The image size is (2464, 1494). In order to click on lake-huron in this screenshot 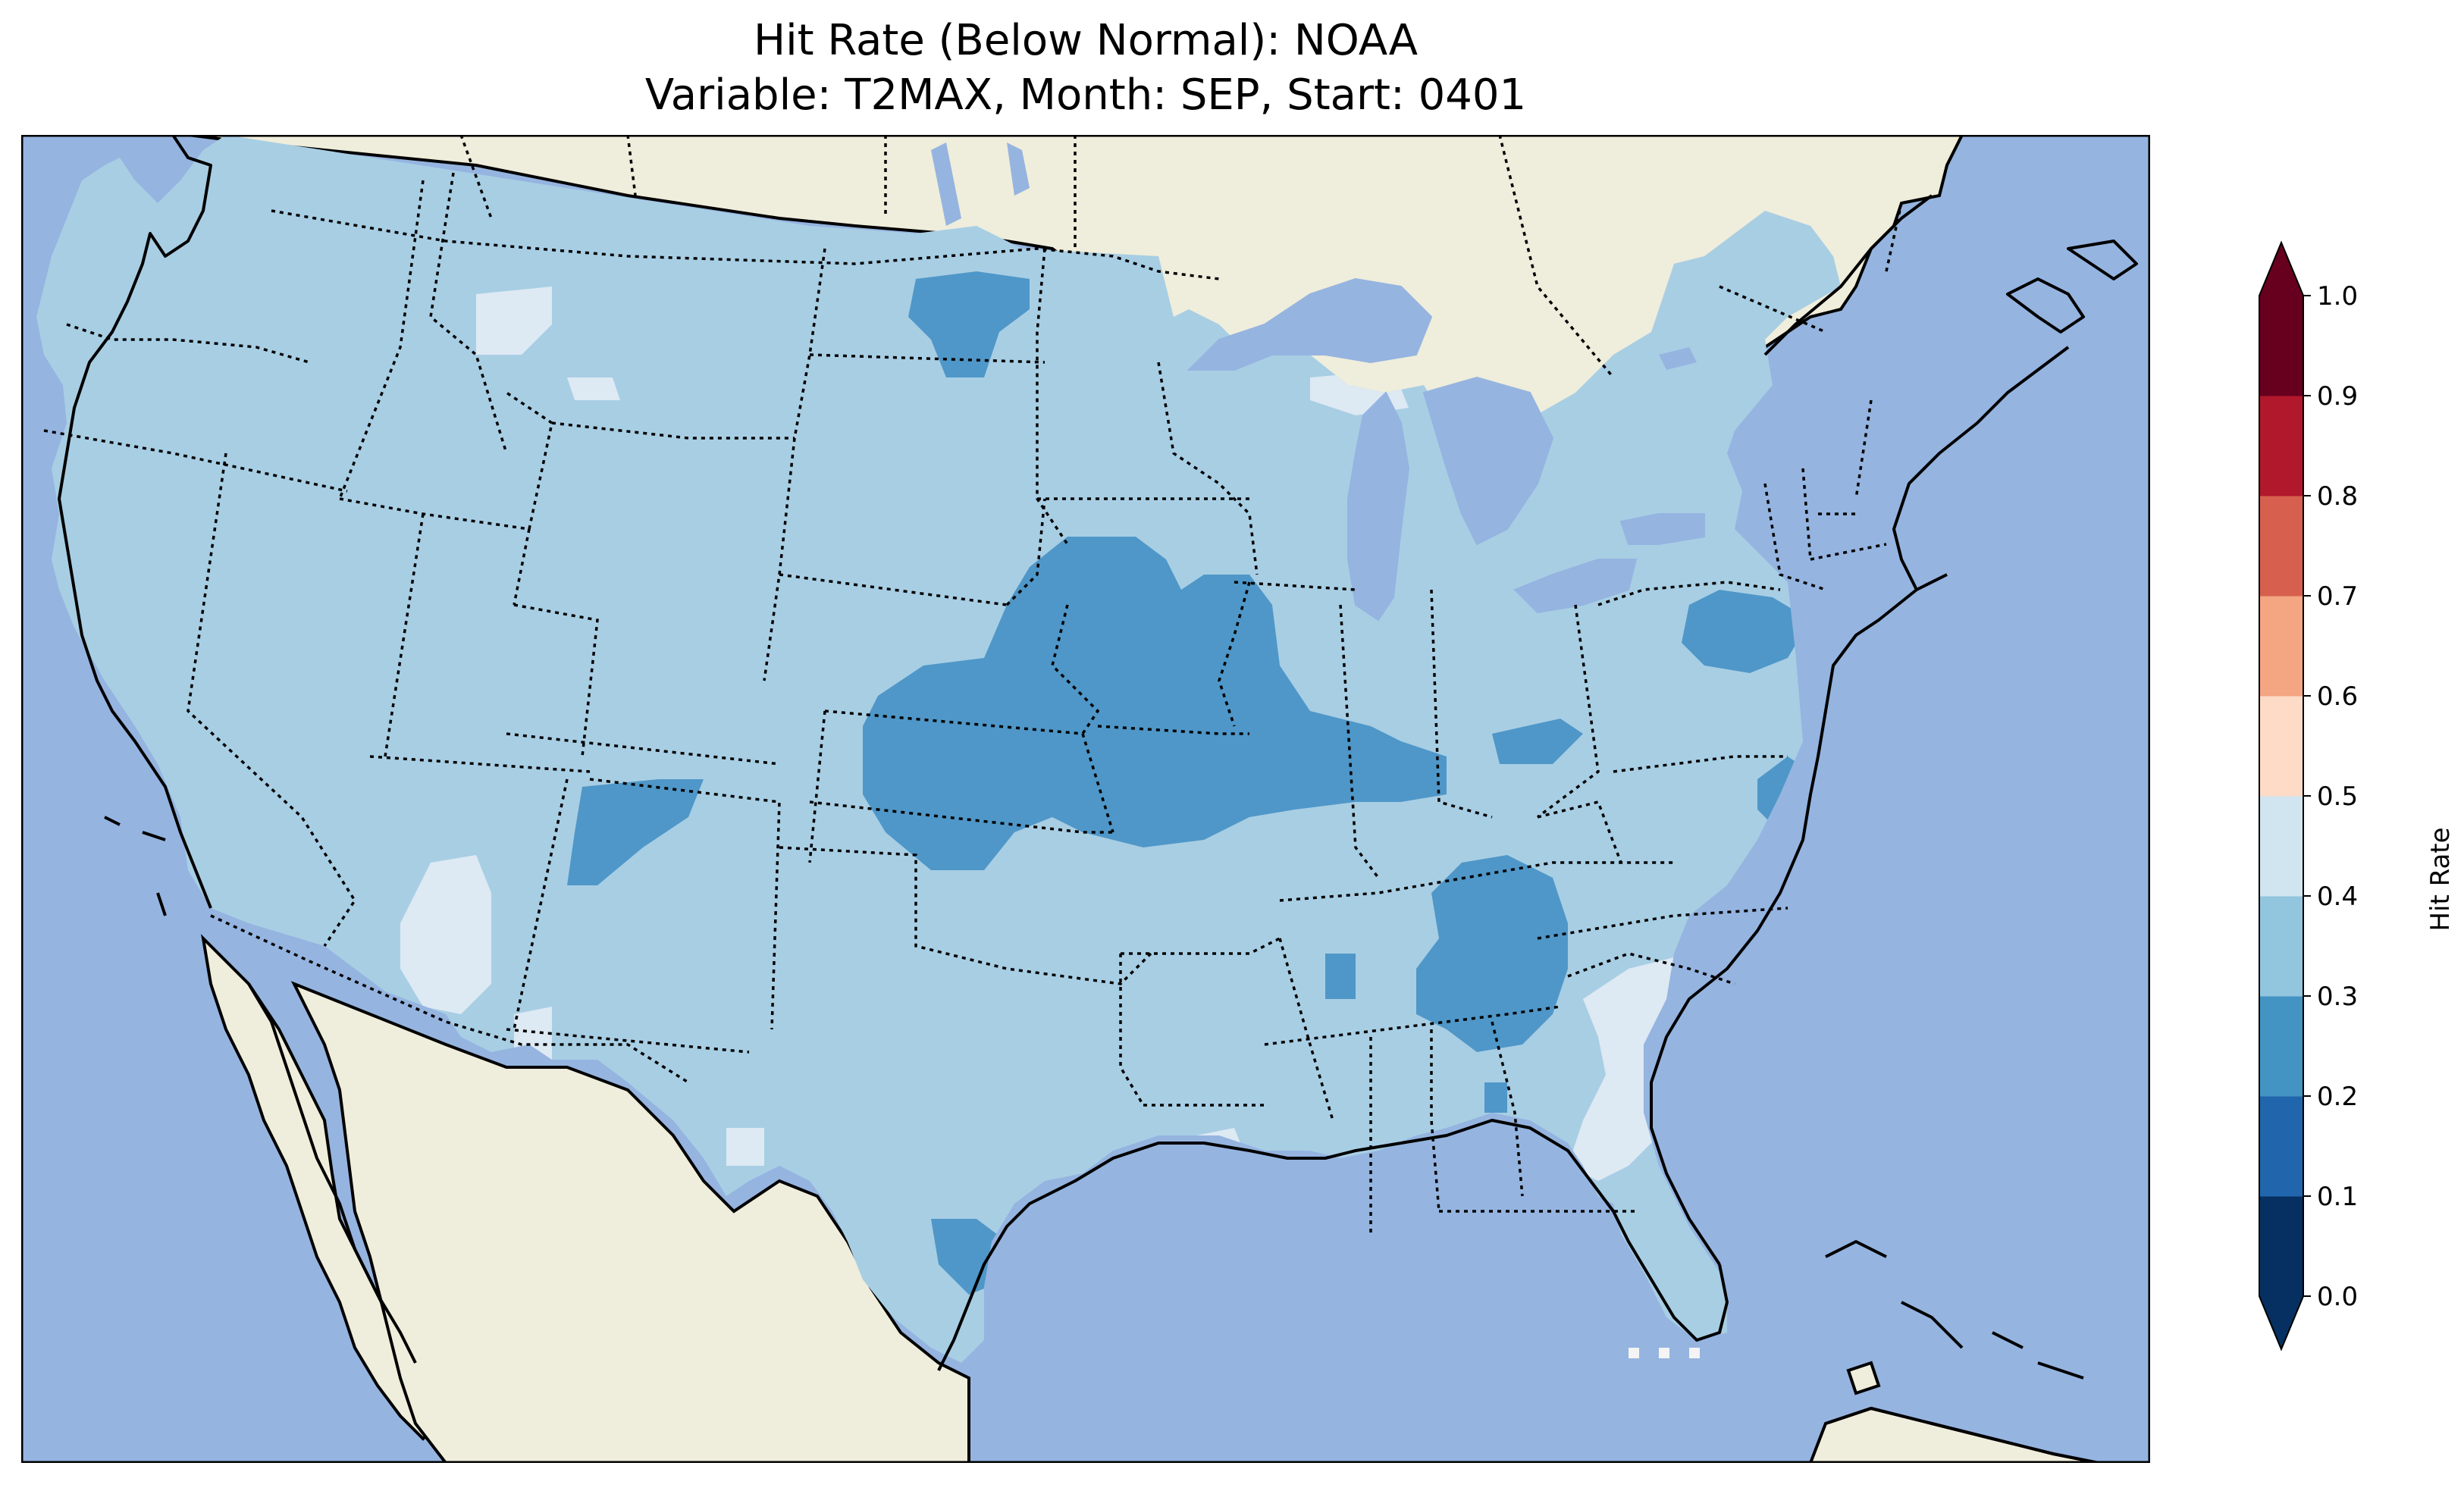, I will do `click(1488, 461)`.